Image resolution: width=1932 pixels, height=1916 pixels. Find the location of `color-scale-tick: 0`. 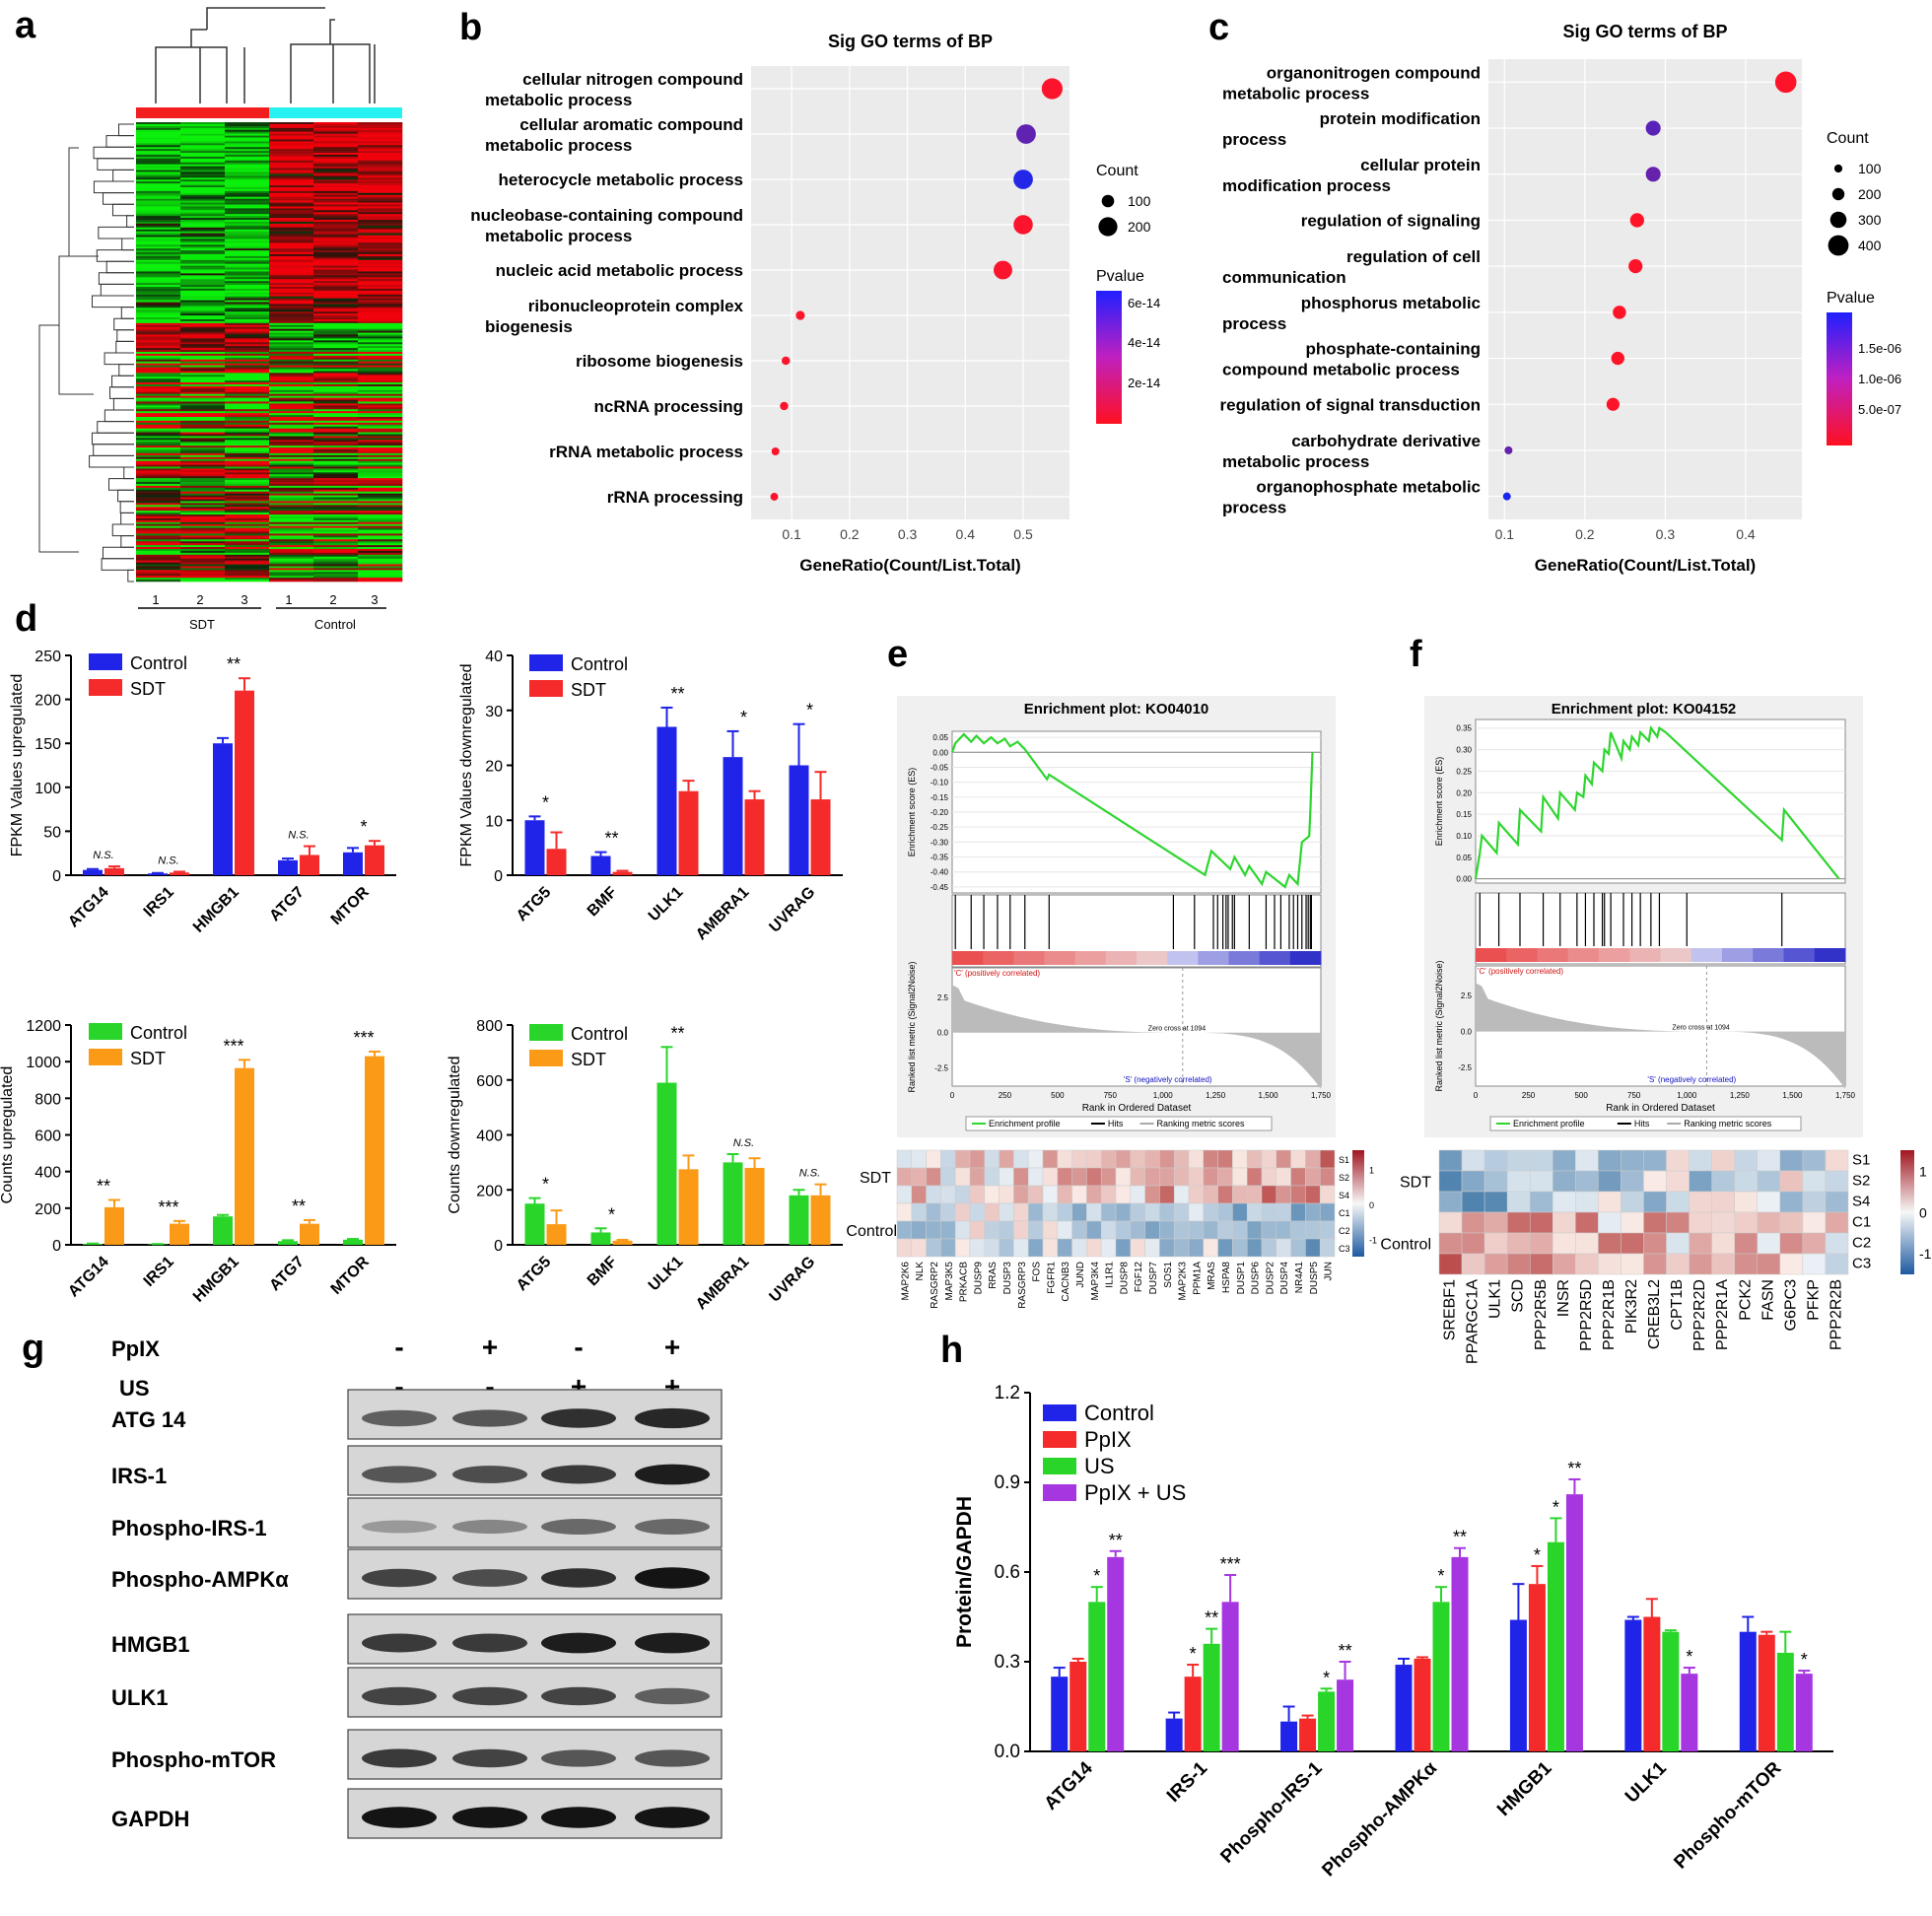

color-scale-tick: 0 is located at coordinates (1923, 1212).